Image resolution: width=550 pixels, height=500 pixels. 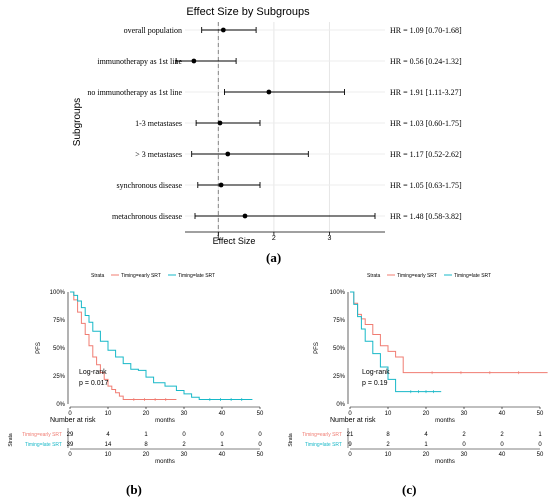 What do you see at coordinates (70, 445) in the screenshot?
I see `risk-cell: 39` at bounding box center [70, 445].